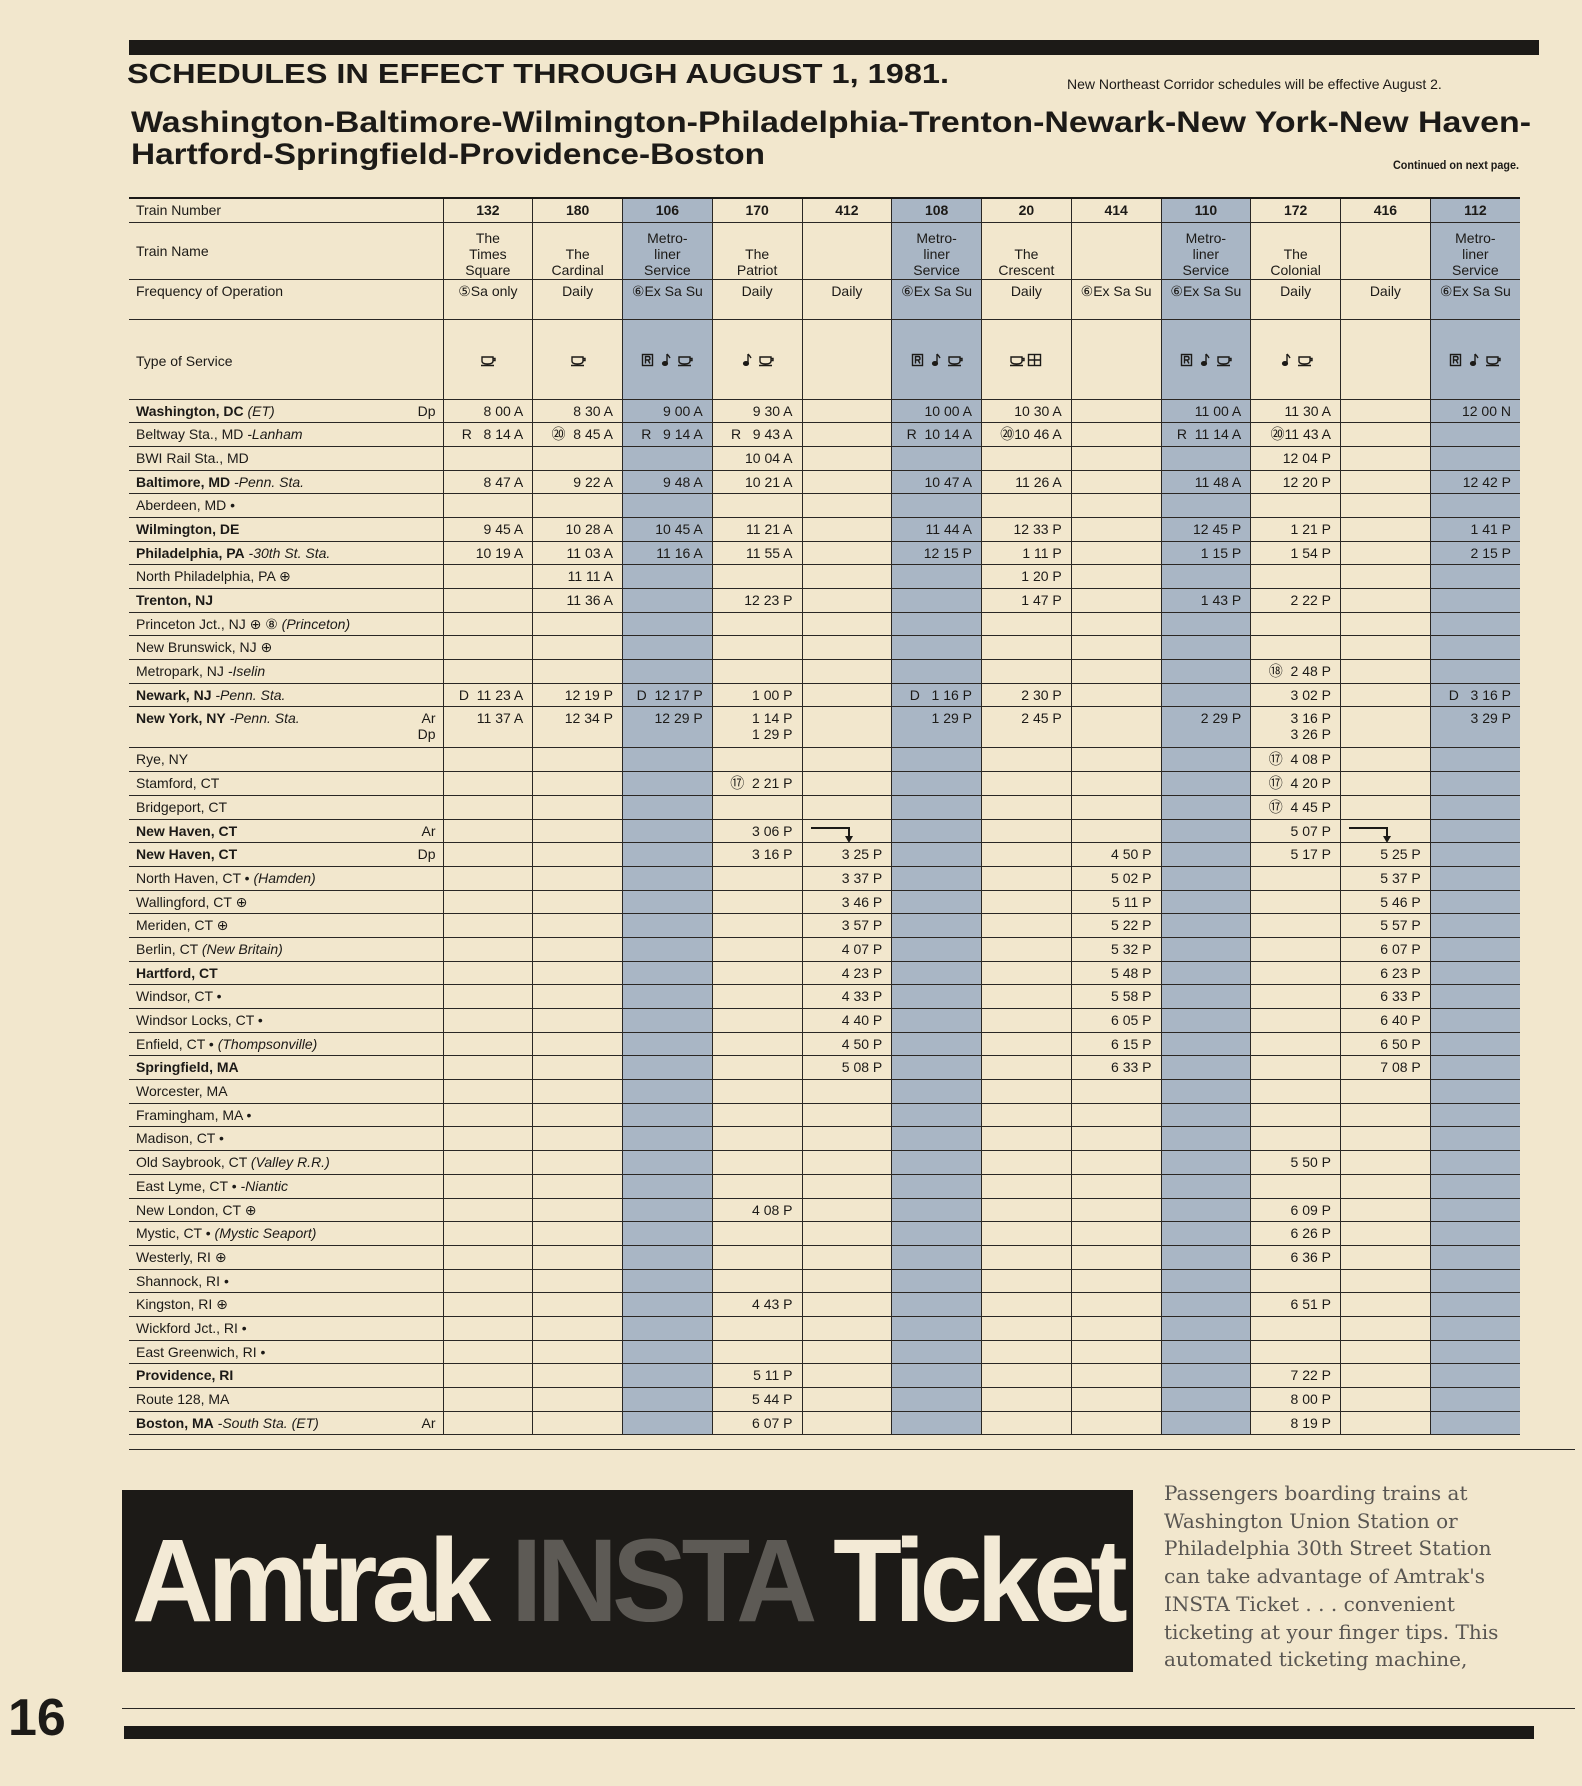 Image resolution: width=1582 pixels, height=1786 pixels. What do you see at coordinates (181, 1256) in the screenshot?
I see `station-name: Westerly, RI ⊕` at bounding box center [181, 1256].